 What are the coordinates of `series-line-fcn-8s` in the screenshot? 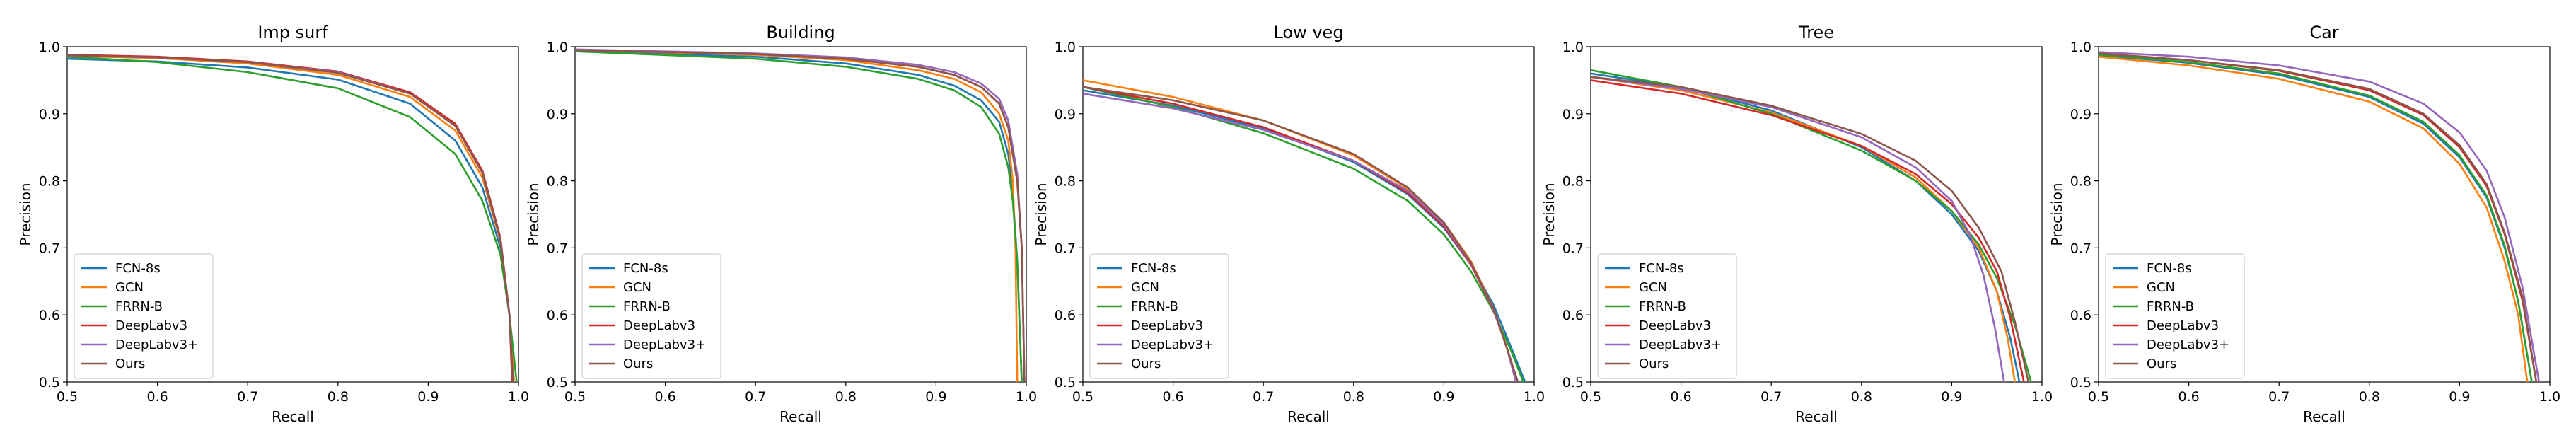 It's located at (1304, 235).